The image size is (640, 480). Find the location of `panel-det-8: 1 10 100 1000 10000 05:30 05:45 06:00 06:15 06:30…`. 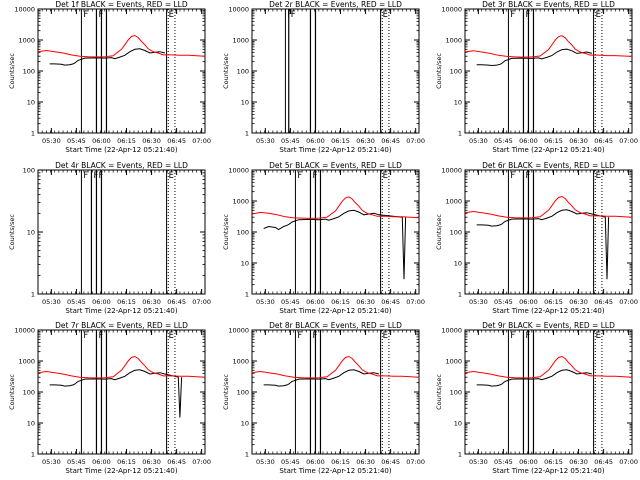

panel-det-8: 1 10 100 1000 10000 05:30 05:45 06:00 06:15 06:30… is located at coordinates (323, 398).